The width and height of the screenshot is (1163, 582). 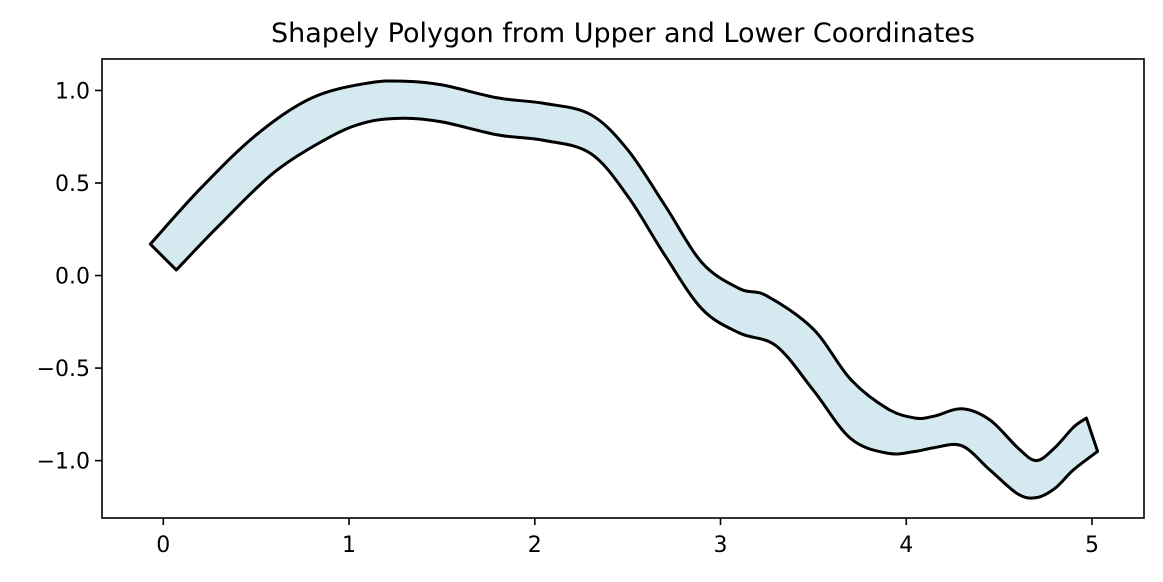 I want to click on y-tick-label: 0.0, so click(x=72, y=277).